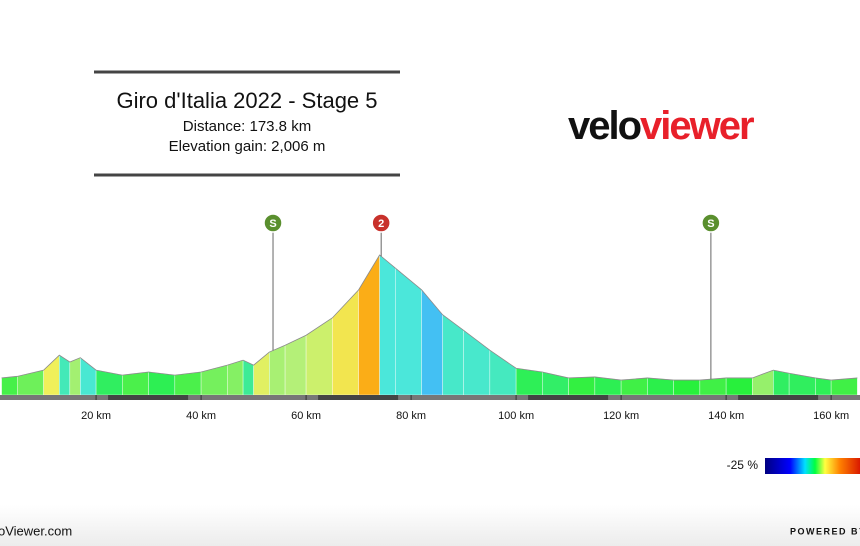 The height and width of the screenshot is (546, 860). I want to click on x-tick-label: 100 km, so click(516, 416).